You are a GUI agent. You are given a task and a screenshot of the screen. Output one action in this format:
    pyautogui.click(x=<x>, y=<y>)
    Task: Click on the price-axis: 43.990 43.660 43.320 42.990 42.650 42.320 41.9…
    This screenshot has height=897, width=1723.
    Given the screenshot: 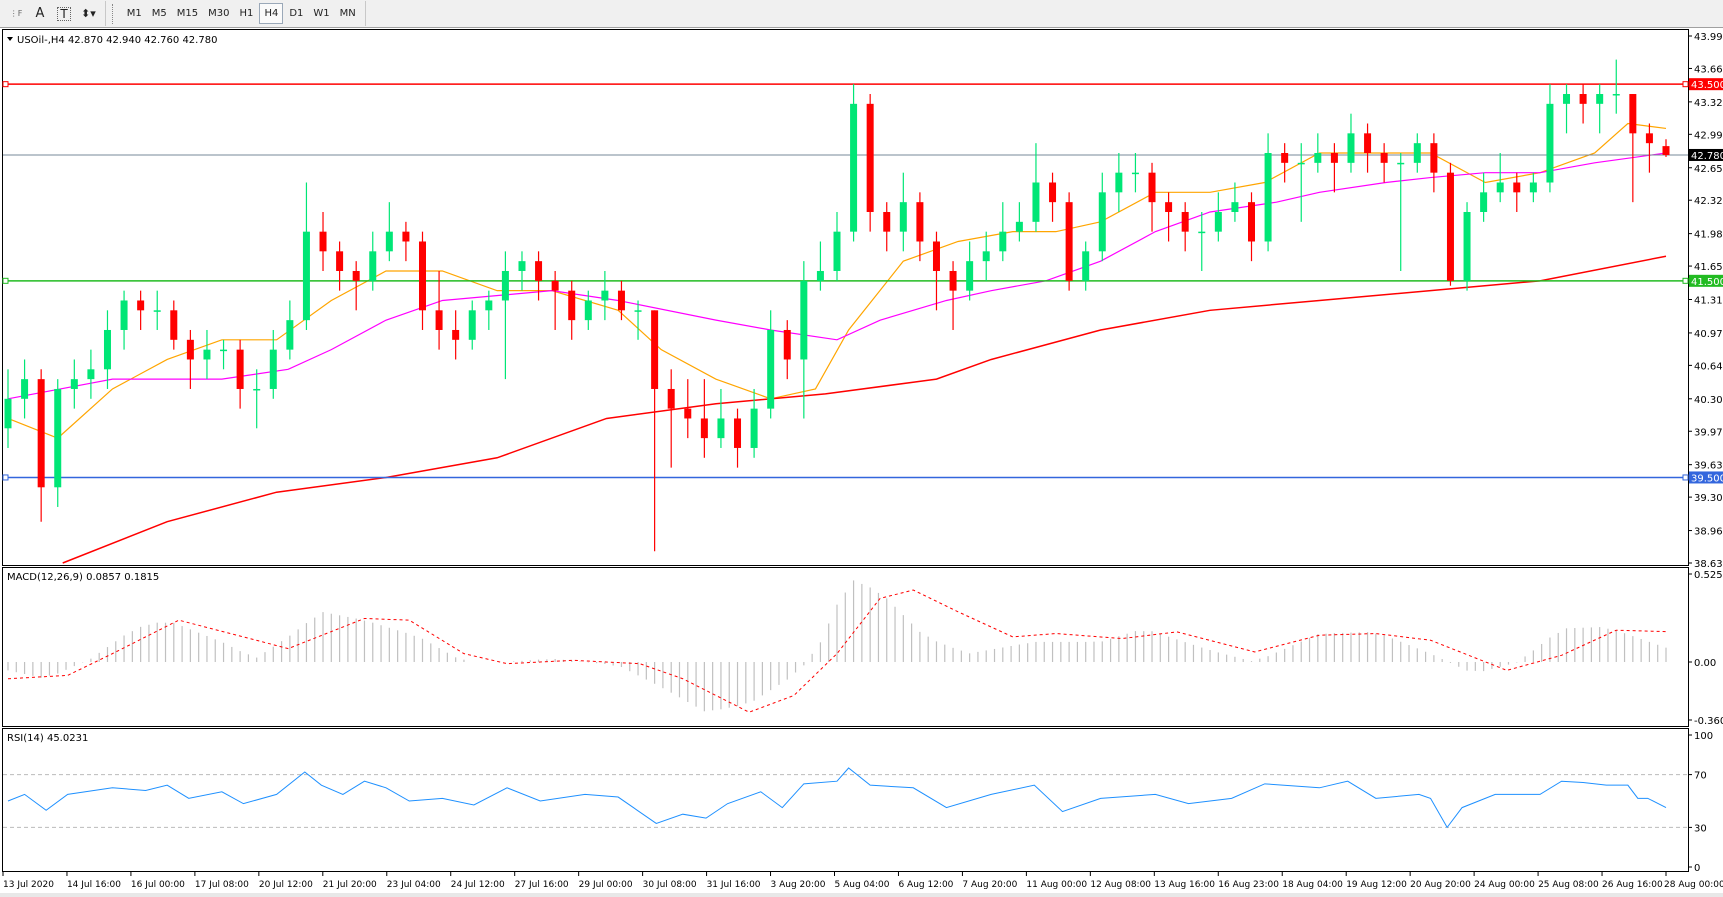 What is the action you would take?
    pyautogui.click(x=1705, y=301)
    